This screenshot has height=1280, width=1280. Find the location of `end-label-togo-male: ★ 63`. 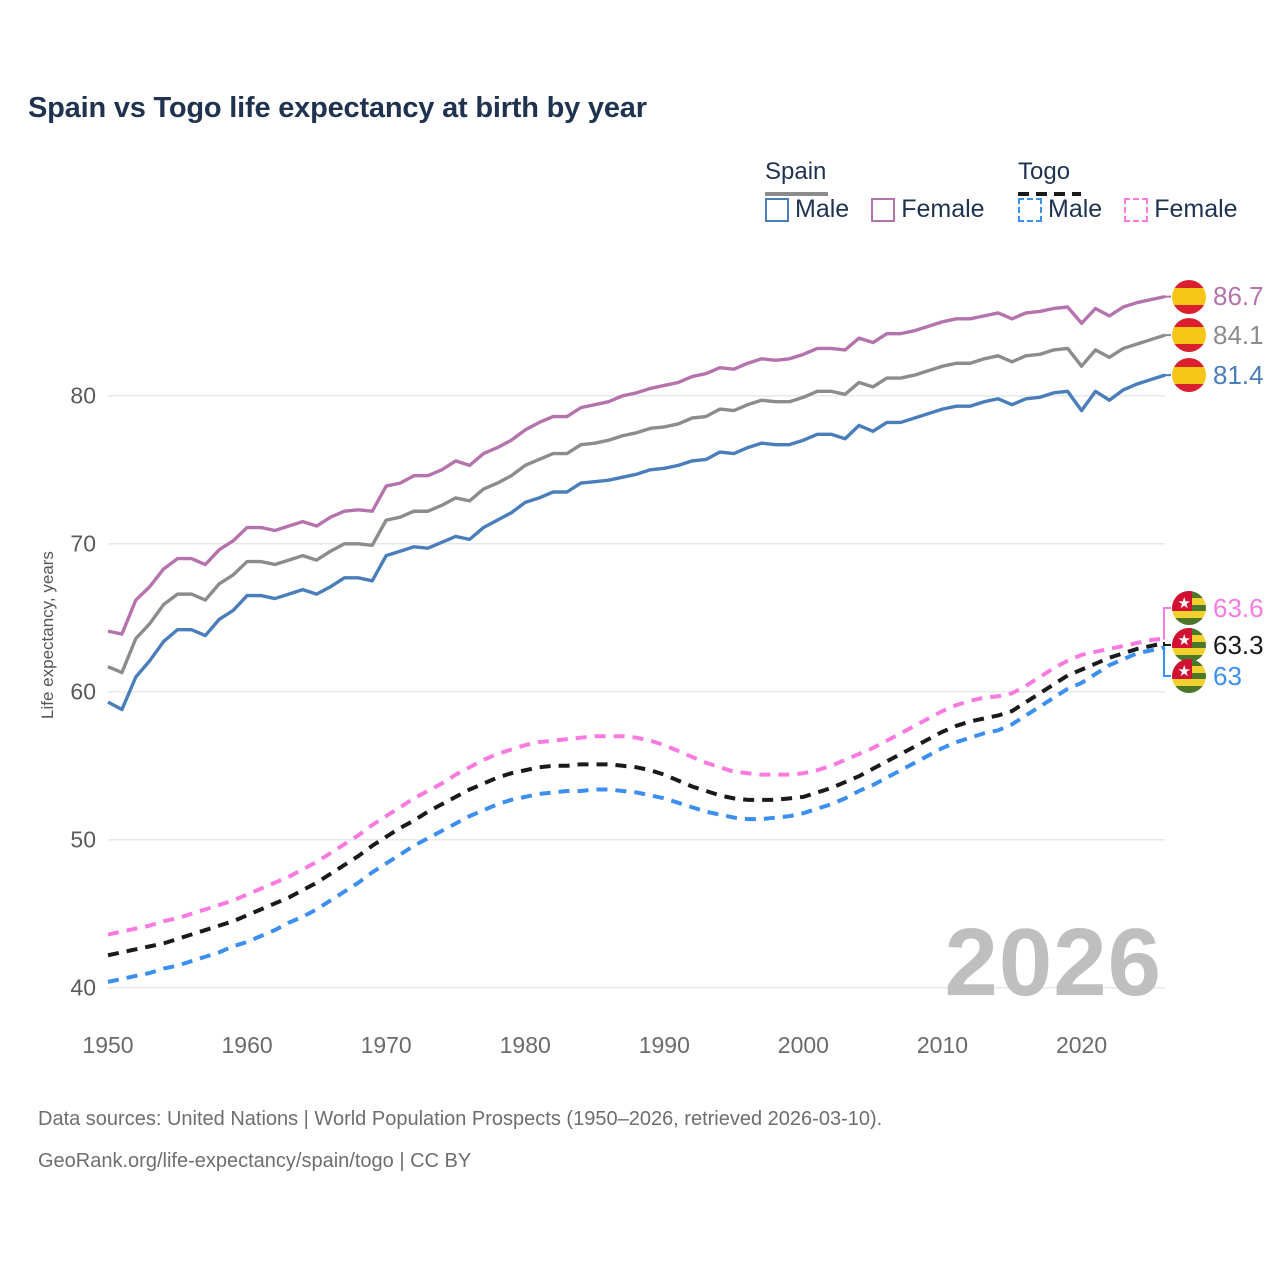

end-label-togo-male: ★ 63 is located at coordinates (1207, 676).